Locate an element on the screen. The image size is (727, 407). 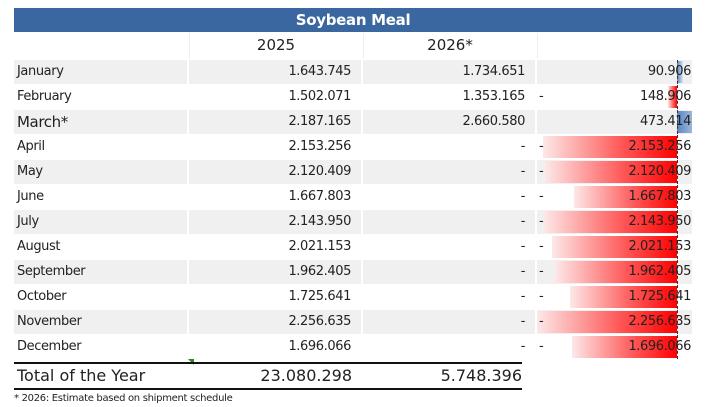
difference-cell: - 1.696.066 is located at coordinates (614, 347).